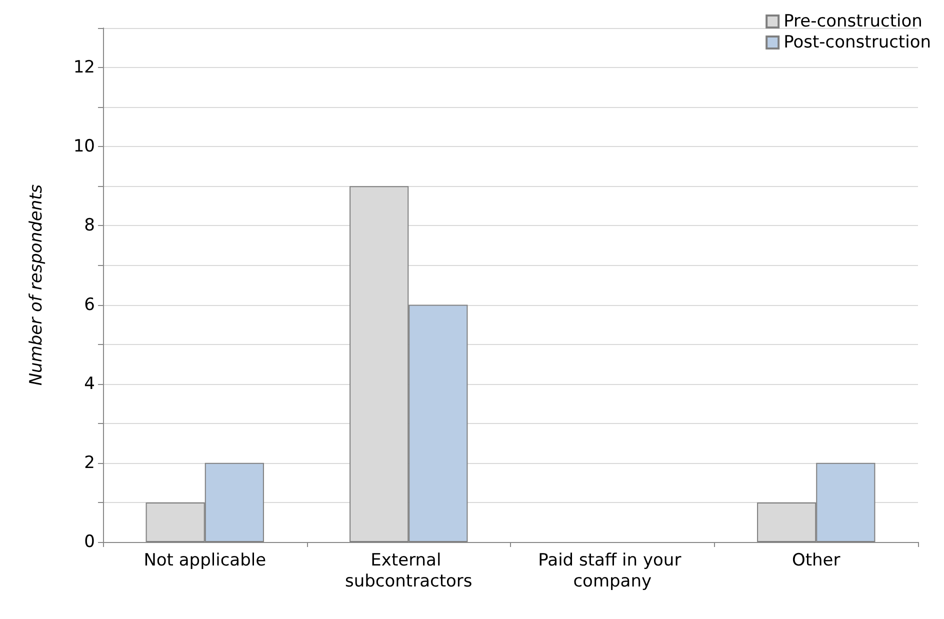  I want to click on x-tick-label: Not applicable, so click(205, 560).